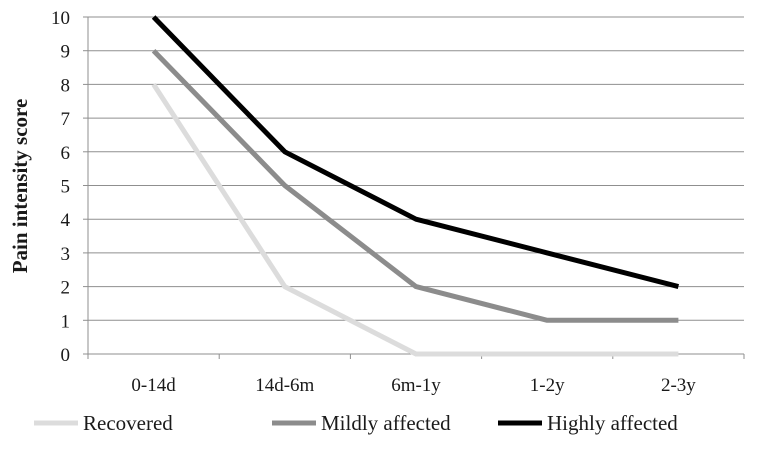  What do you see at coordinates (66, 153) in the screenshot?
I see `y-tick-label: 6` at bounding box center [66, 153].